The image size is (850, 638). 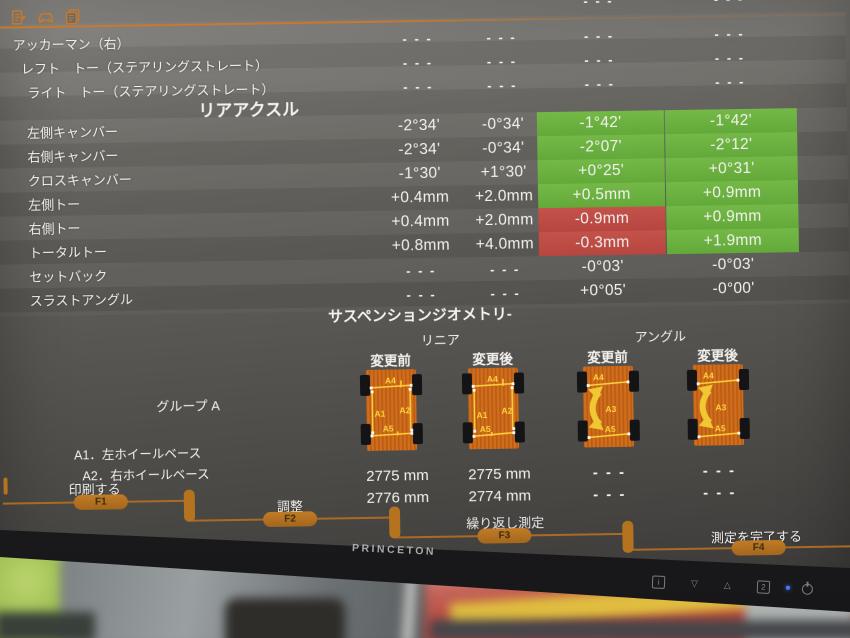 What do you see at coordinates (727, 584) in the screenshot?
I see `monitor-up-button: △` at bounding box center [727, 584].